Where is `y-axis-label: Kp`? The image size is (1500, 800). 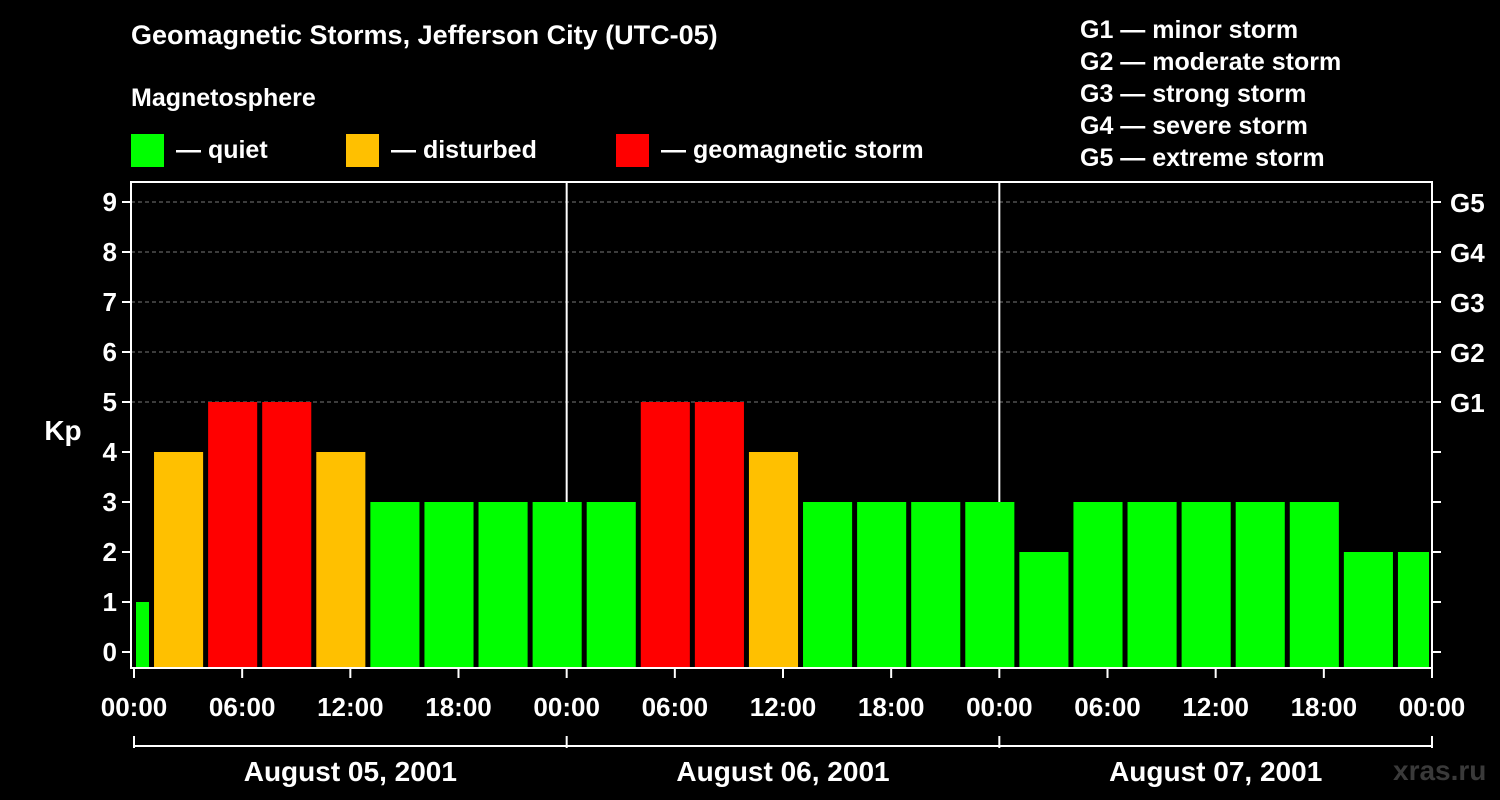
y-axis-label: Kp is located at coordinates (62, 430).